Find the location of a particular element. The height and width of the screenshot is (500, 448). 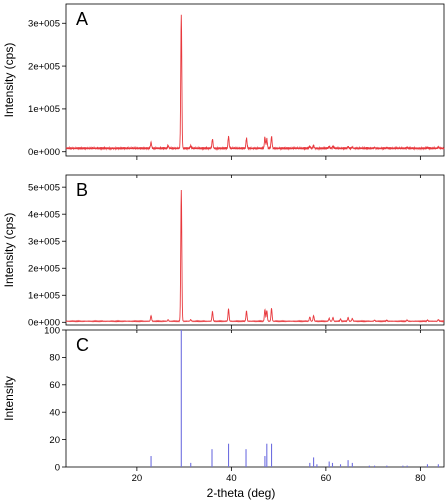

y-axis-label: Intensity is located at coordinates (9, 398).